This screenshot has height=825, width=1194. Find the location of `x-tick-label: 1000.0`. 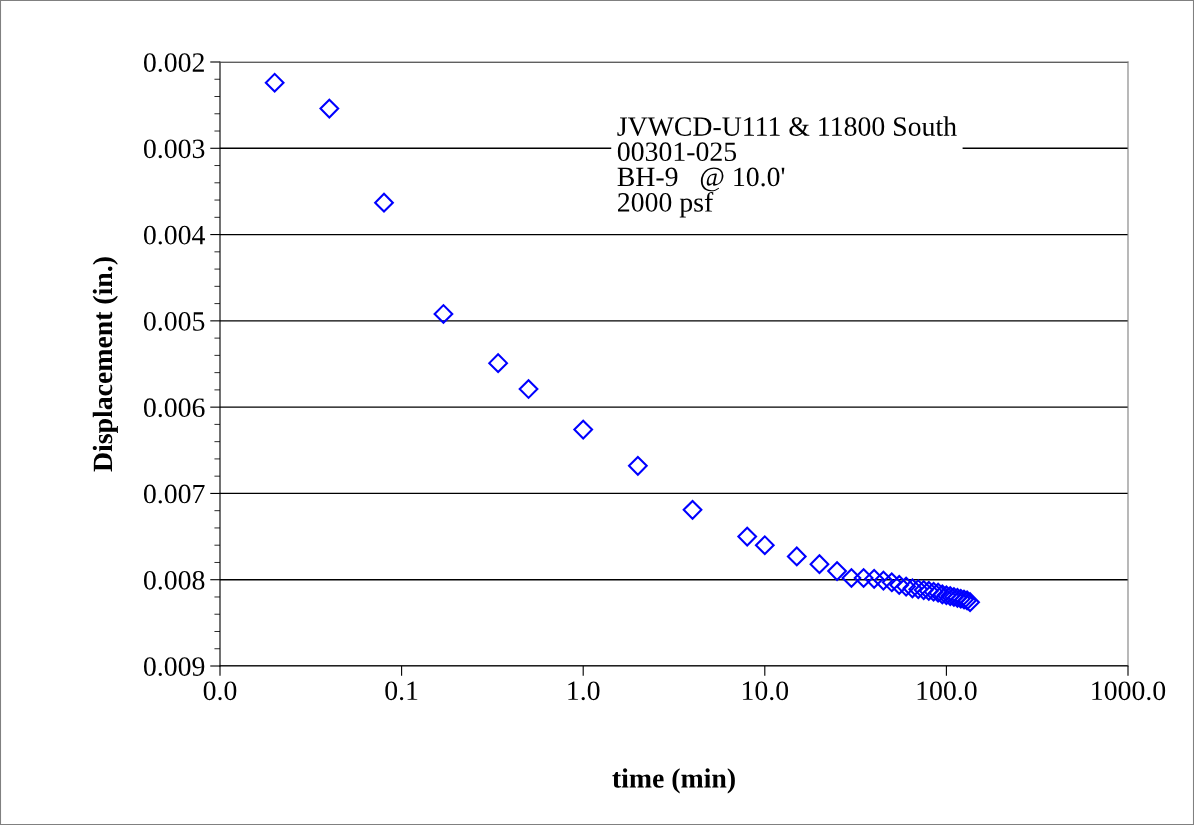

x-tick-label: 1000.0 is located at coordinates (1129, 691).